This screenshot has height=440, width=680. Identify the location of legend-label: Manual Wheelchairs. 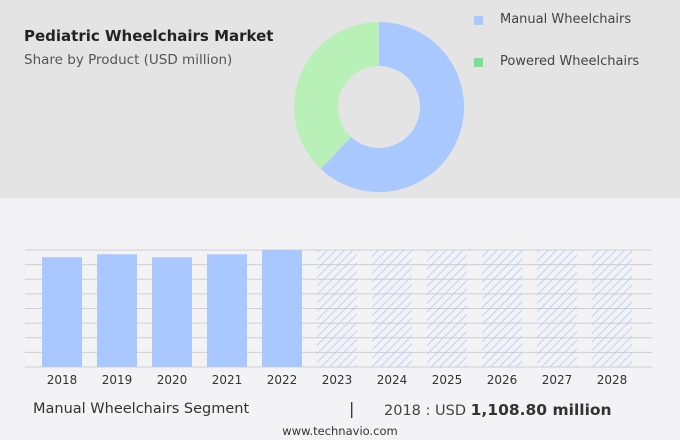
(566, 19).